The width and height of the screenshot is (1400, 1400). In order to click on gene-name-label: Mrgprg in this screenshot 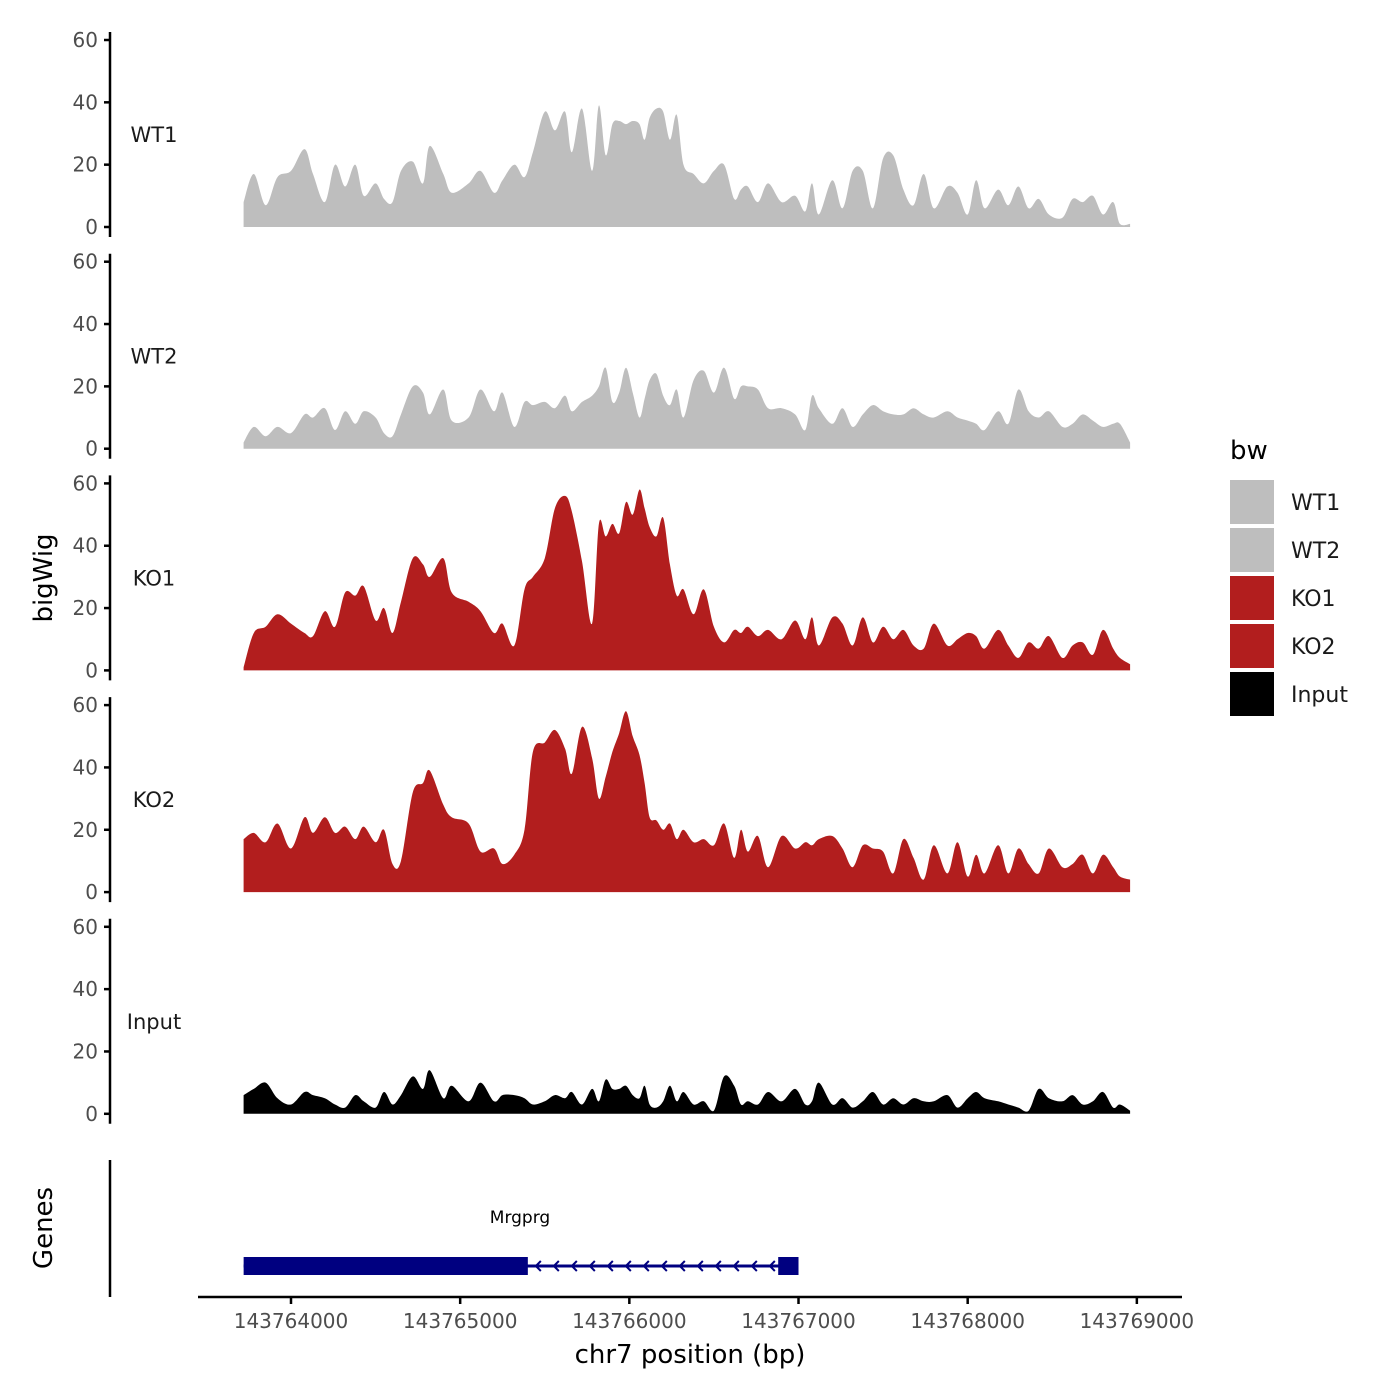, I will do `click(520, 1218)`.